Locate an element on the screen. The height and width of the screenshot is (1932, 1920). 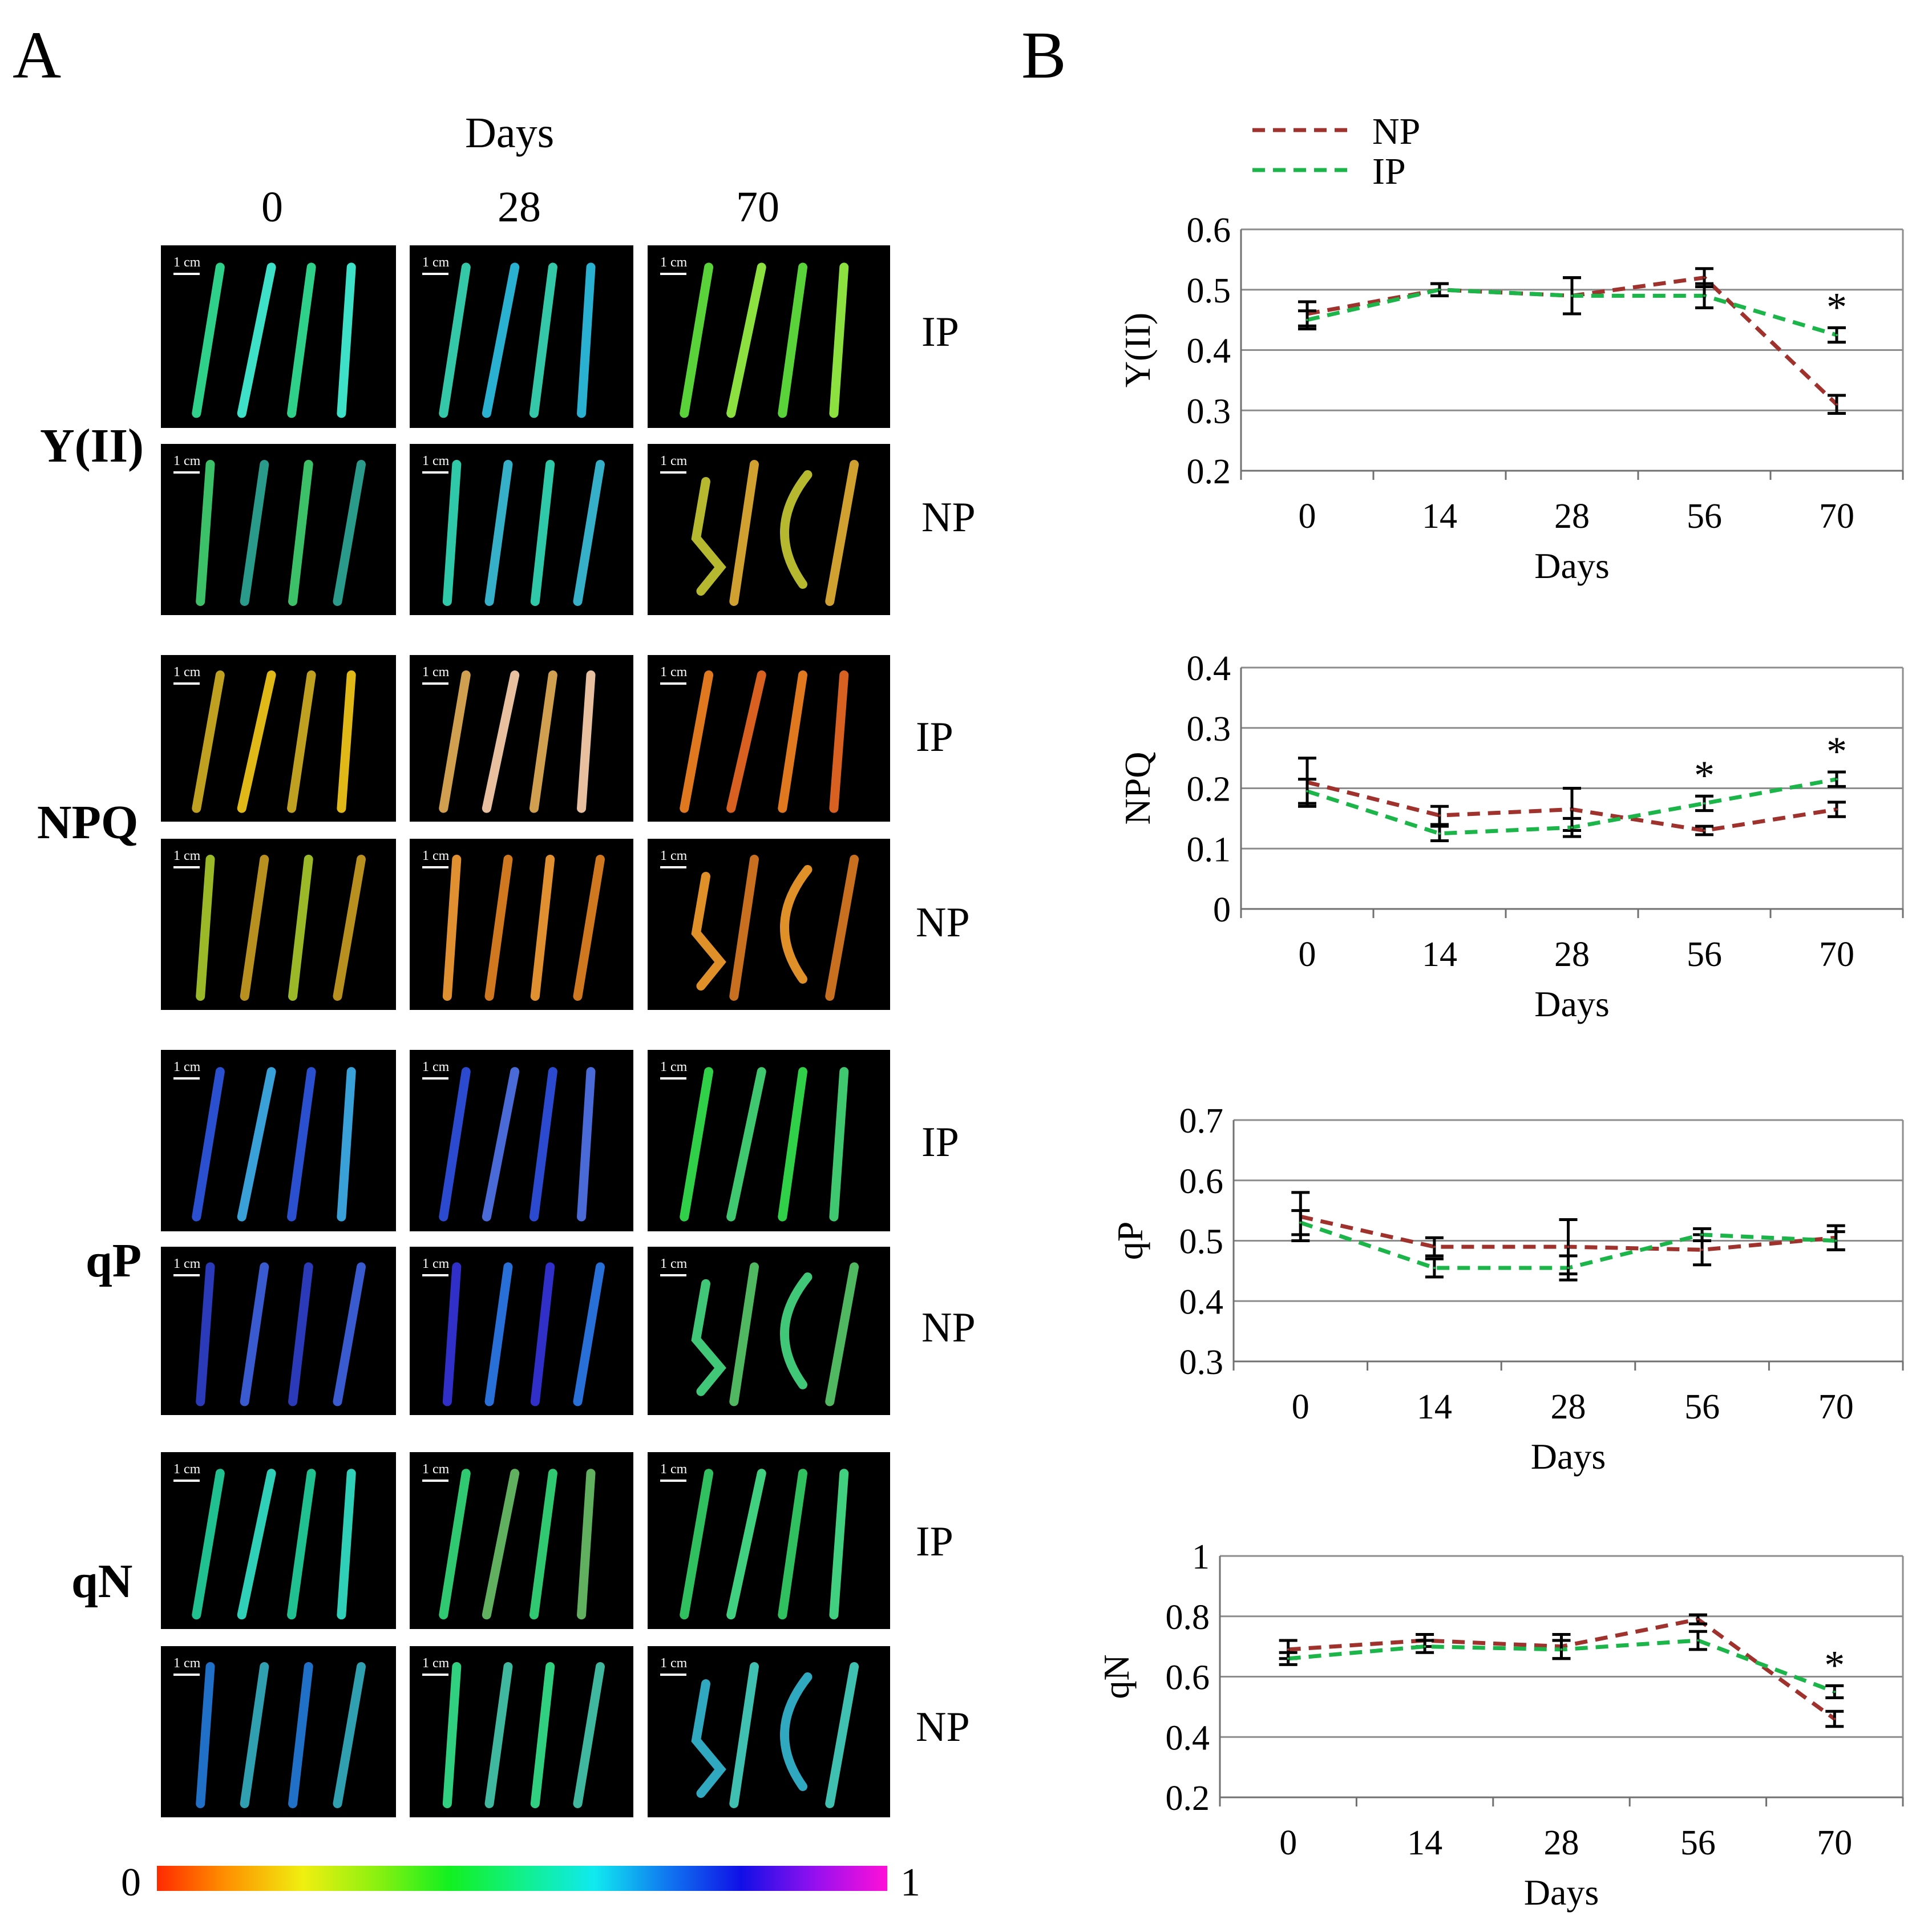
legend-label-np: NP is located at coordinates (1396, 131).